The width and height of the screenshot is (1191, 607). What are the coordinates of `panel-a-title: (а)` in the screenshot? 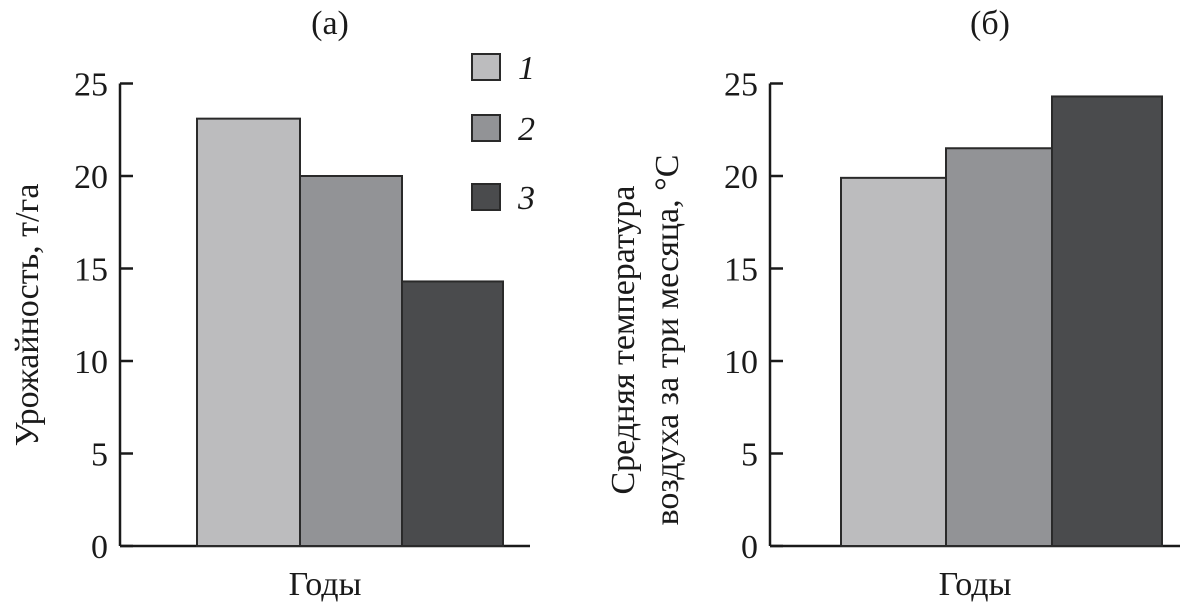 It's located at (330, 23).